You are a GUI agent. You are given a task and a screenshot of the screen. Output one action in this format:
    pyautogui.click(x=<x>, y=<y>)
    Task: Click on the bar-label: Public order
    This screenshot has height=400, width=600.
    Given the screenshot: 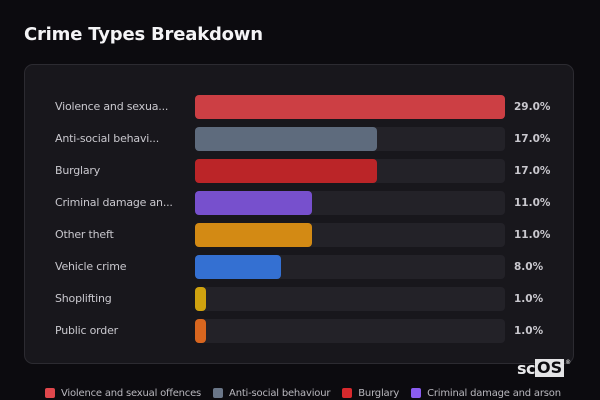 What is the action you would take?
    pyautogui.click(x=86, y=330)
    